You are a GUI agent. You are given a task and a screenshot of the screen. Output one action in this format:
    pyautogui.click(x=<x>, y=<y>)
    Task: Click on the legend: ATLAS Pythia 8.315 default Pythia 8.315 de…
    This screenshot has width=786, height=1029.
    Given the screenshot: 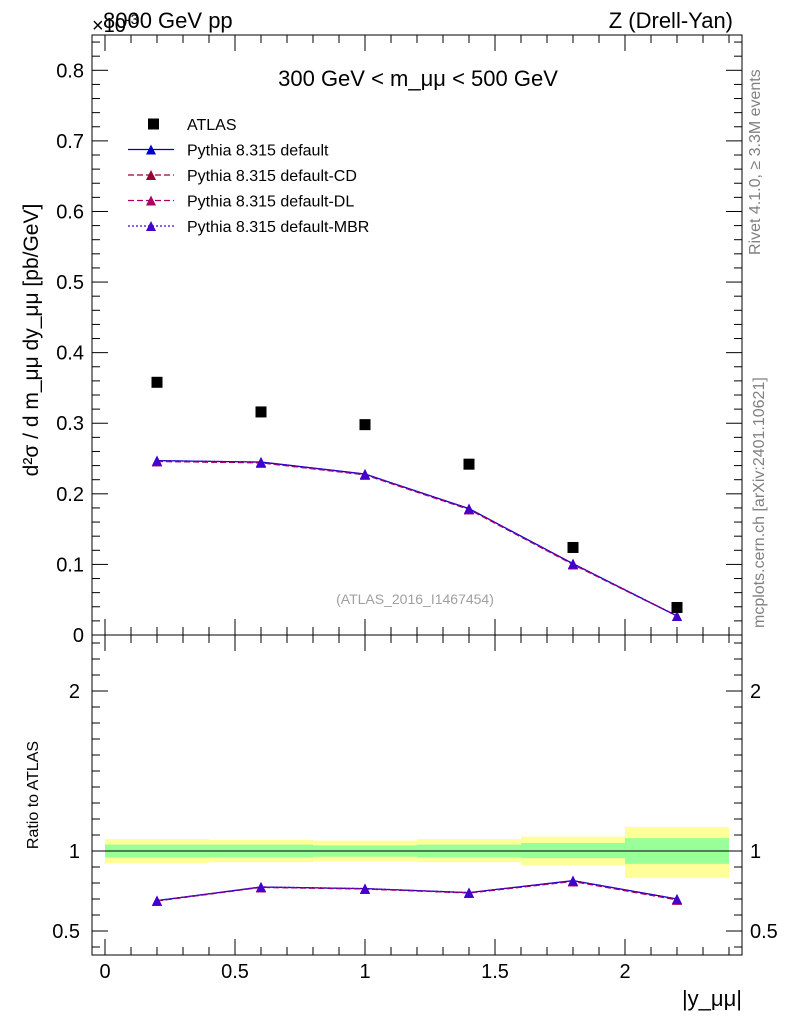 What is the action you would take?
    pyautogui.click(x=248, y=176)
    